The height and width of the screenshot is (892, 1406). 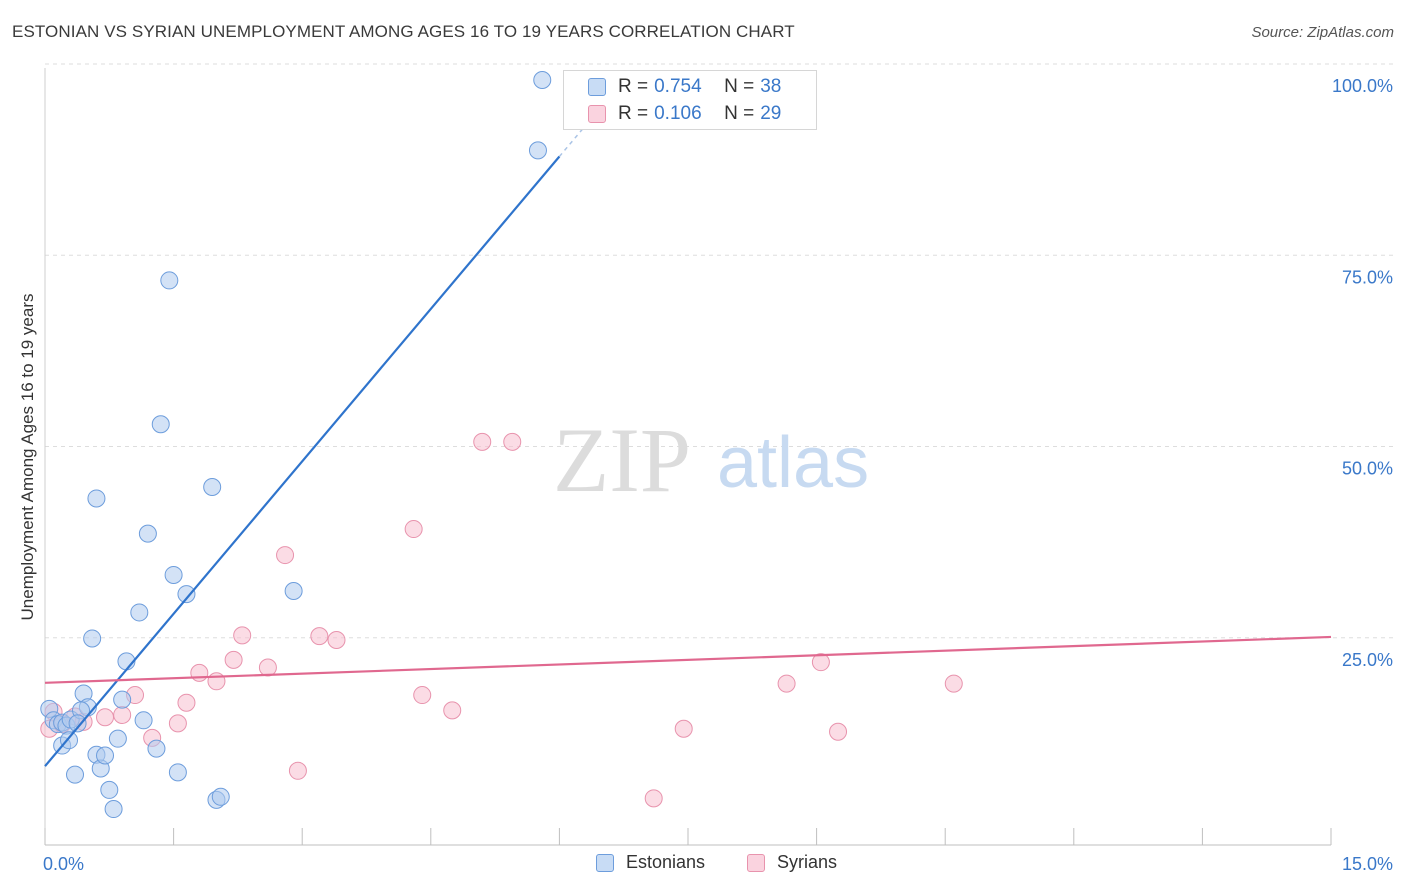 What do you see at coordinates (709, 87) in the screenshot?
I see `legend-row-estonians: R = 0.754 N = 38` at bounding box center [709, 87].